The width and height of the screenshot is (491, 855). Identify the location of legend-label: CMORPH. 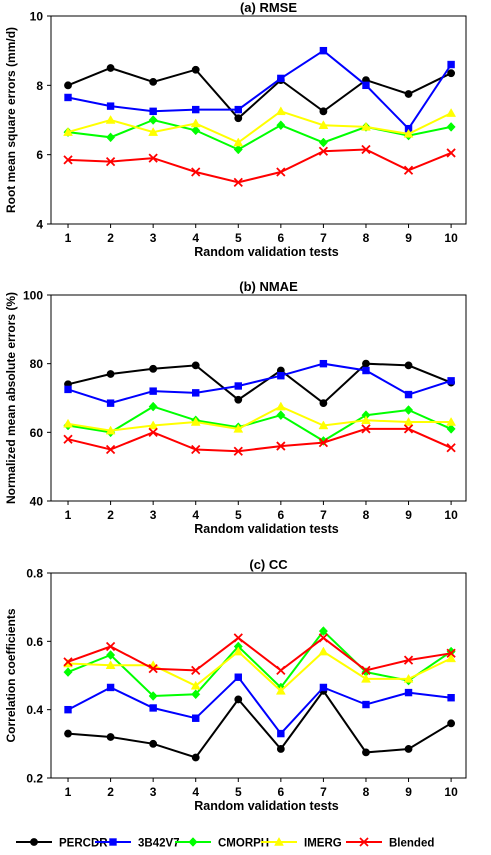
(243, 844).